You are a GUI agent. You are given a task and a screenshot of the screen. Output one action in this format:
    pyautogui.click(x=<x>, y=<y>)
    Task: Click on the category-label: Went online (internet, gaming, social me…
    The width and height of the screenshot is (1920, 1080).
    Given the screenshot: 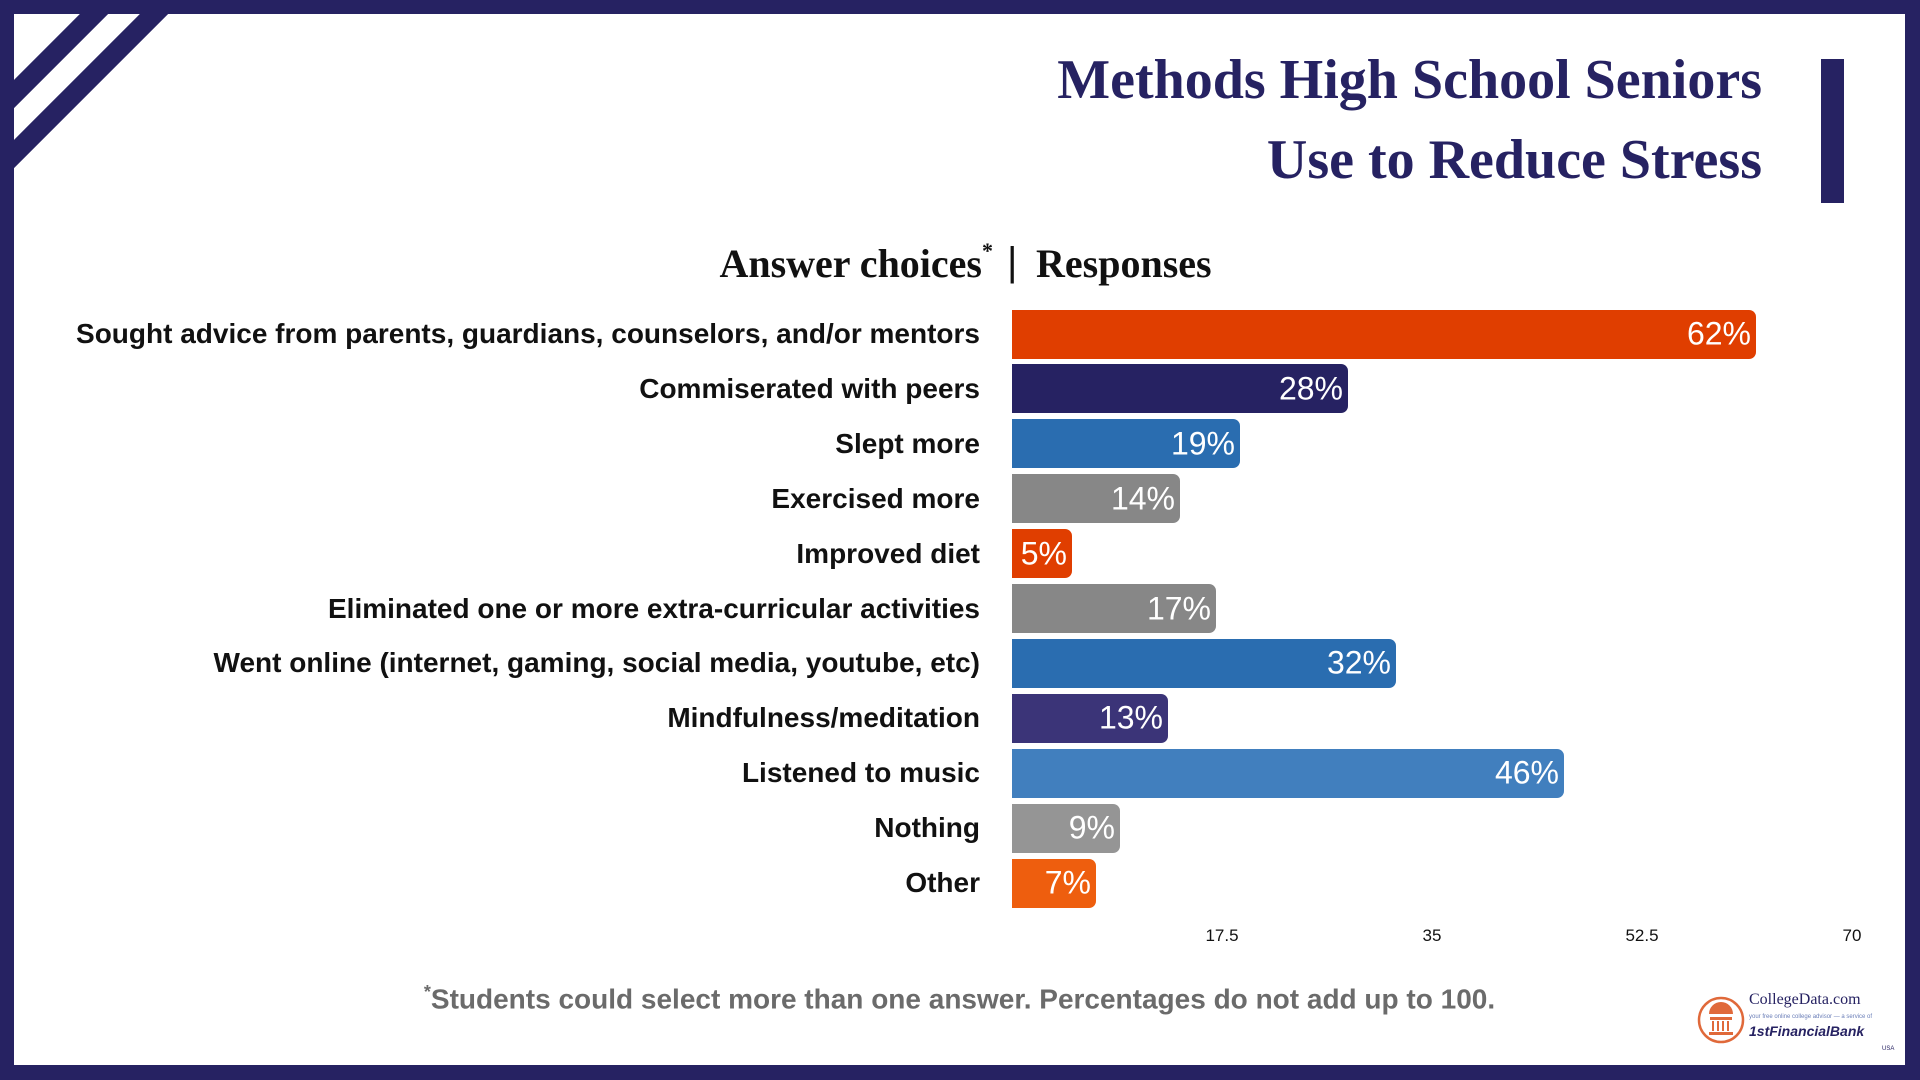 What is the action you would take?
    pyautogui.click(x=596, y=663)
    